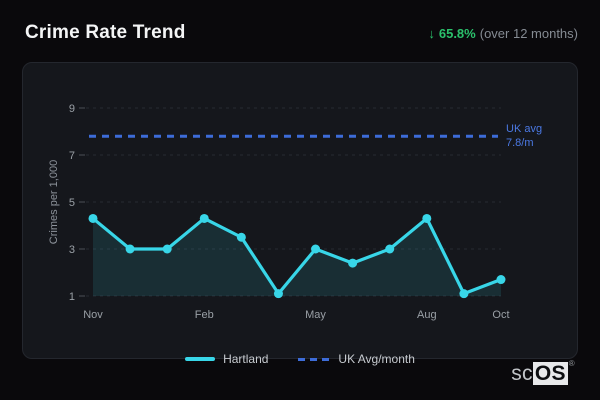 The image size is (600, 400). I want to click on data-point-aug, so click(427, 218).